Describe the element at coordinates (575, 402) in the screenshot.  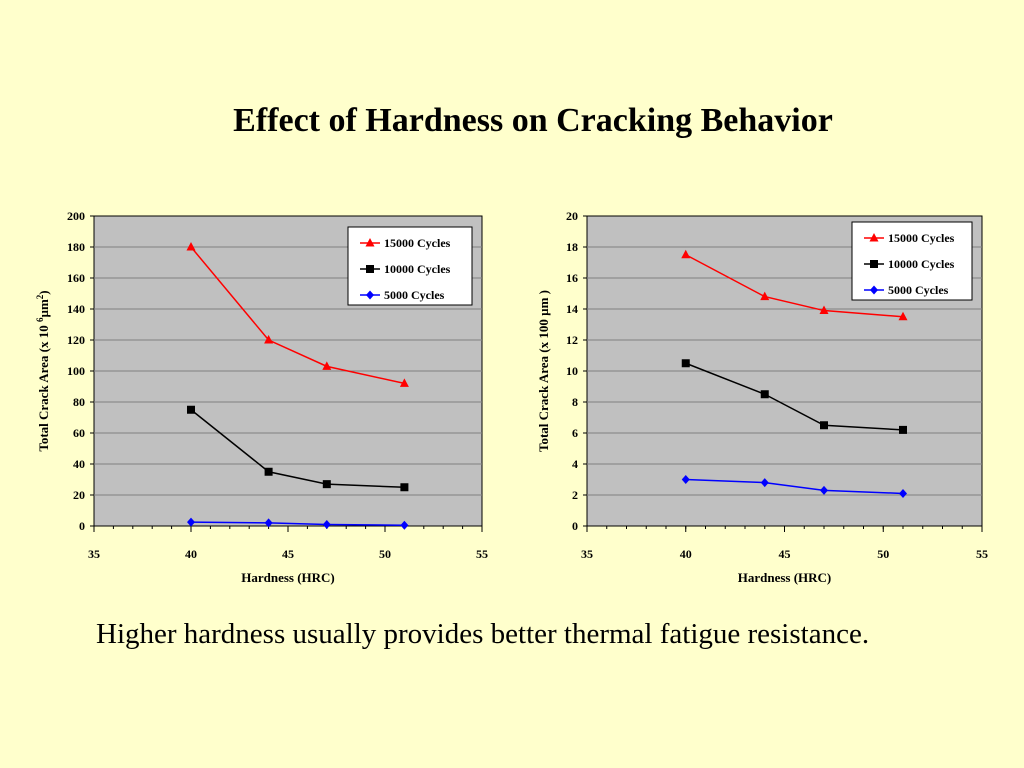
I see `y-tick-label: 8` at that location.